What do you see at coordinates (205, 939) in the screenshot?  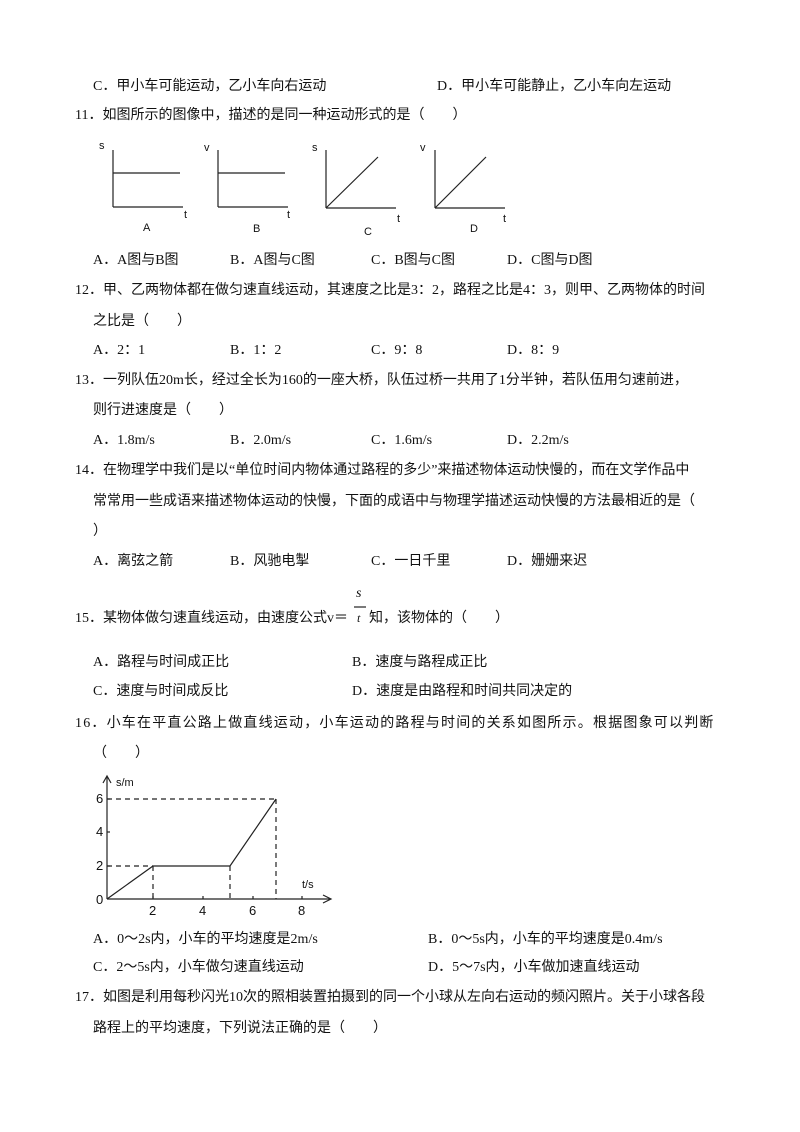 I see `option: A．0～2s内，小车的平均速度是2m/s` at bounding box center [205, 939].